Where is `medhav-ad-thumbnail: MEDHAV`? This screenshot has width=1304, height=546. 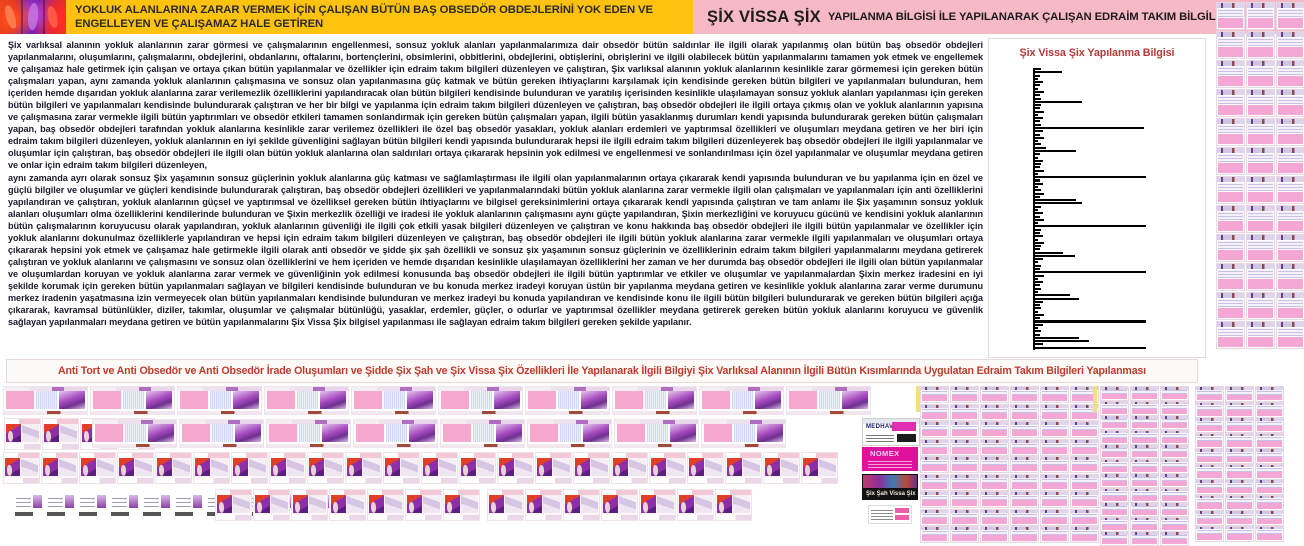 medhav-ad-thumbnail: MEDHAV is located at coordinates (891, 432).